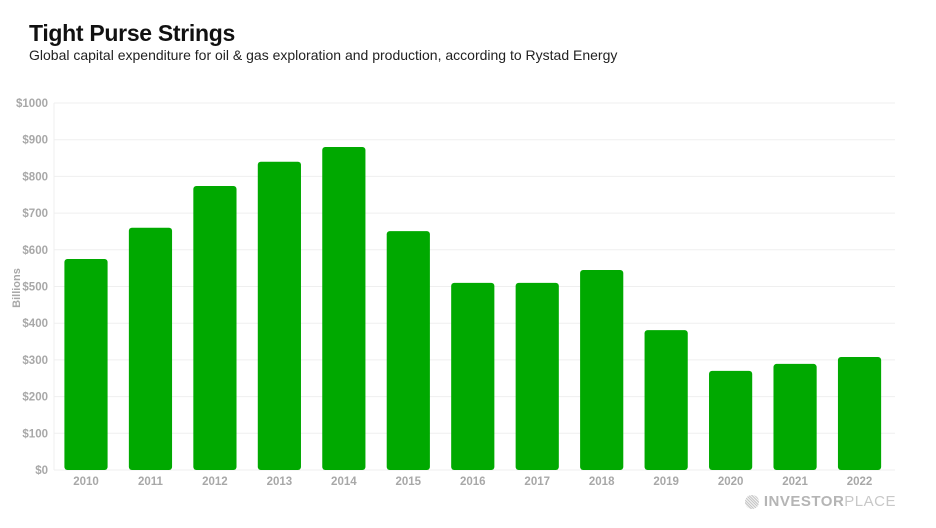 The image size is (936, 528). I want to click on y-tick-label: $200, so click(35, 398).